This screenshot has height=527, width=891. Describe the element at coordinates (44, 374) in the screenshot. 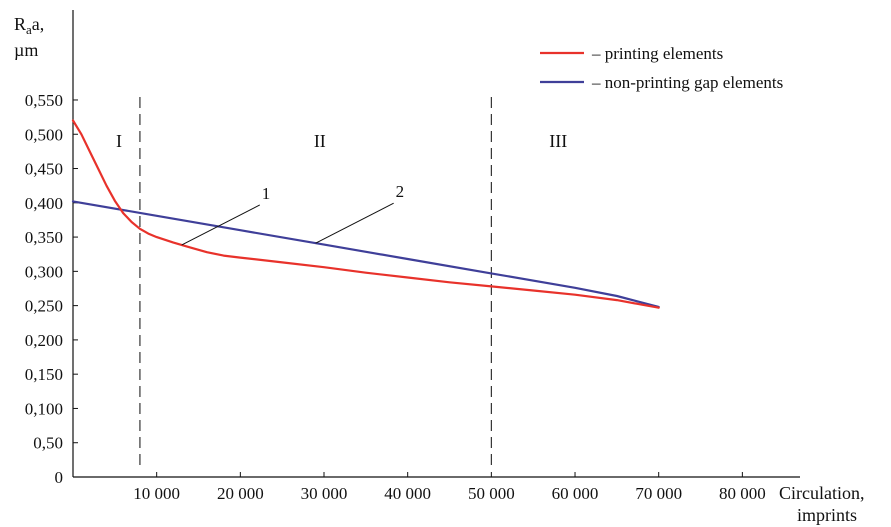

I see `y-tick-label: 0,150` at that location.